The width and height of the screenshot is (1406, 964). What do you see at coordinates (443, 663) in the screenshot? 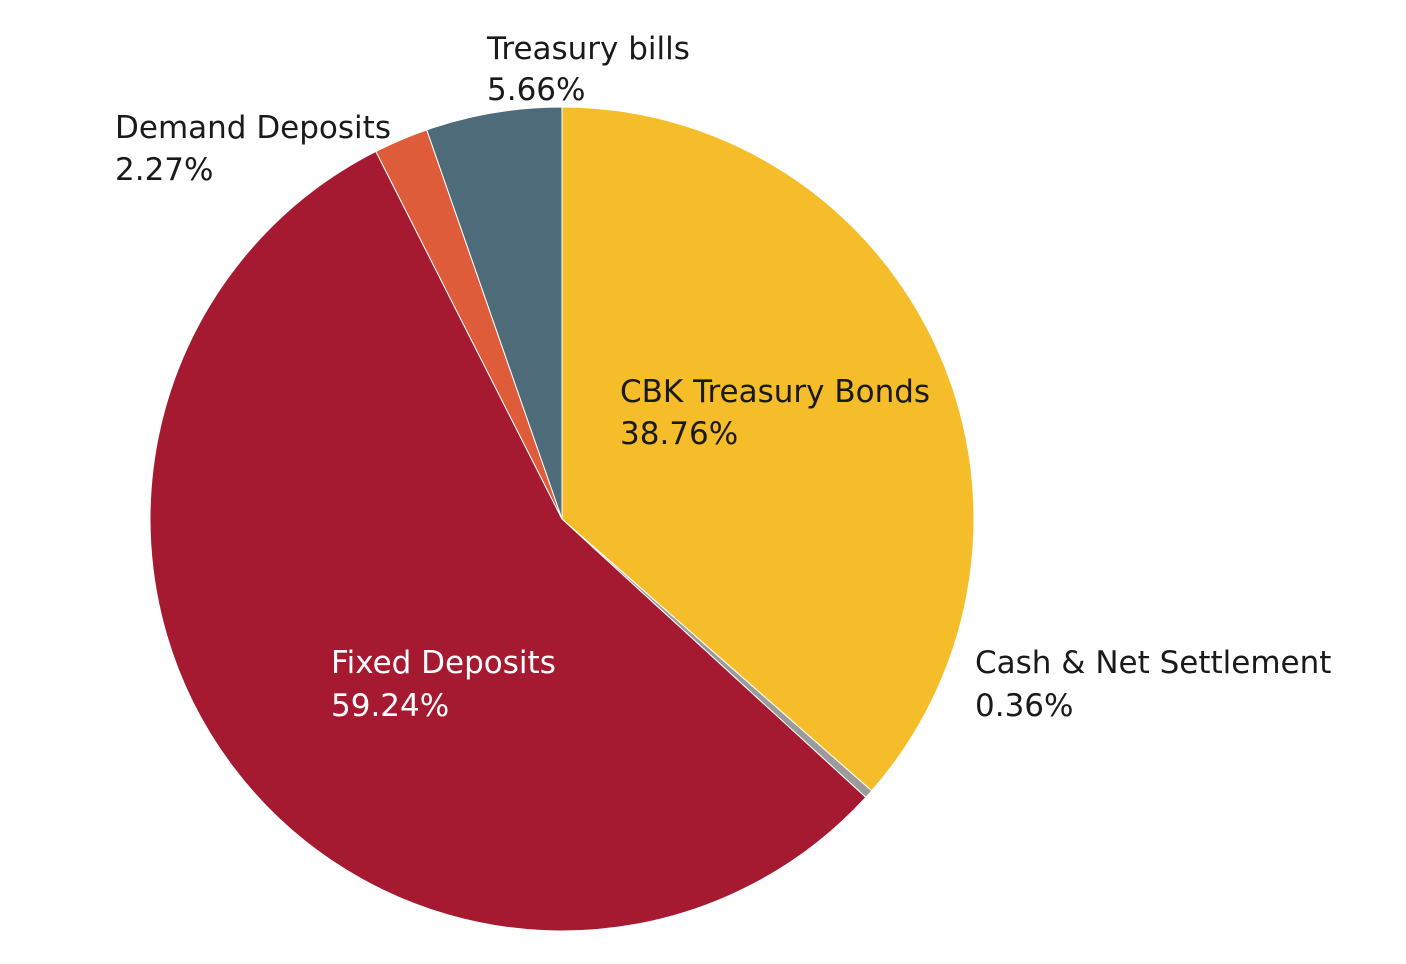
I see `slice-label-fixed-deposits: Fixed Deposits` at bounding box center [443, 663].